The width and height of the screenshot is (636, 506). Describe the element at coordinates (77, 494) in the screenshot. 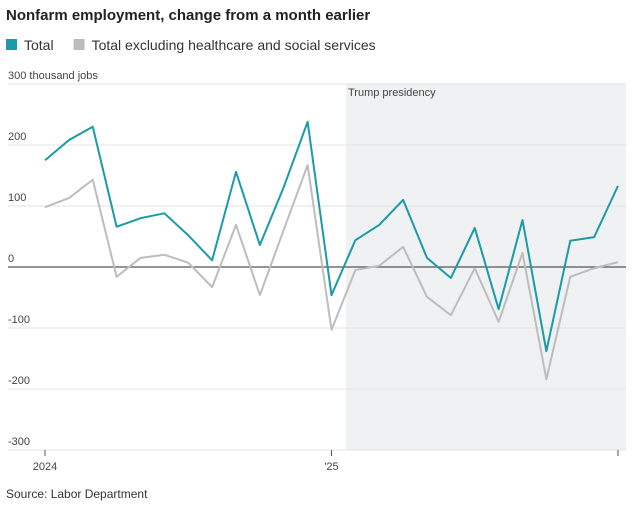

I see `source: Source: Labor Department` at that location.